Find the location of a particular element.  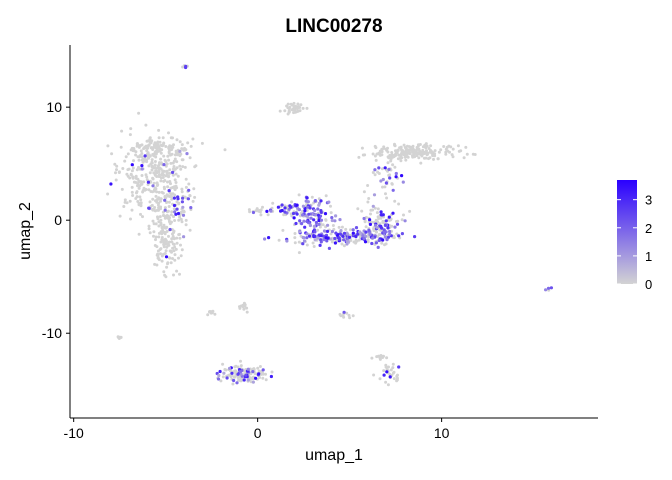

colorbar-ticks: 0 1 2 3 is located at coordinates (634, 242).